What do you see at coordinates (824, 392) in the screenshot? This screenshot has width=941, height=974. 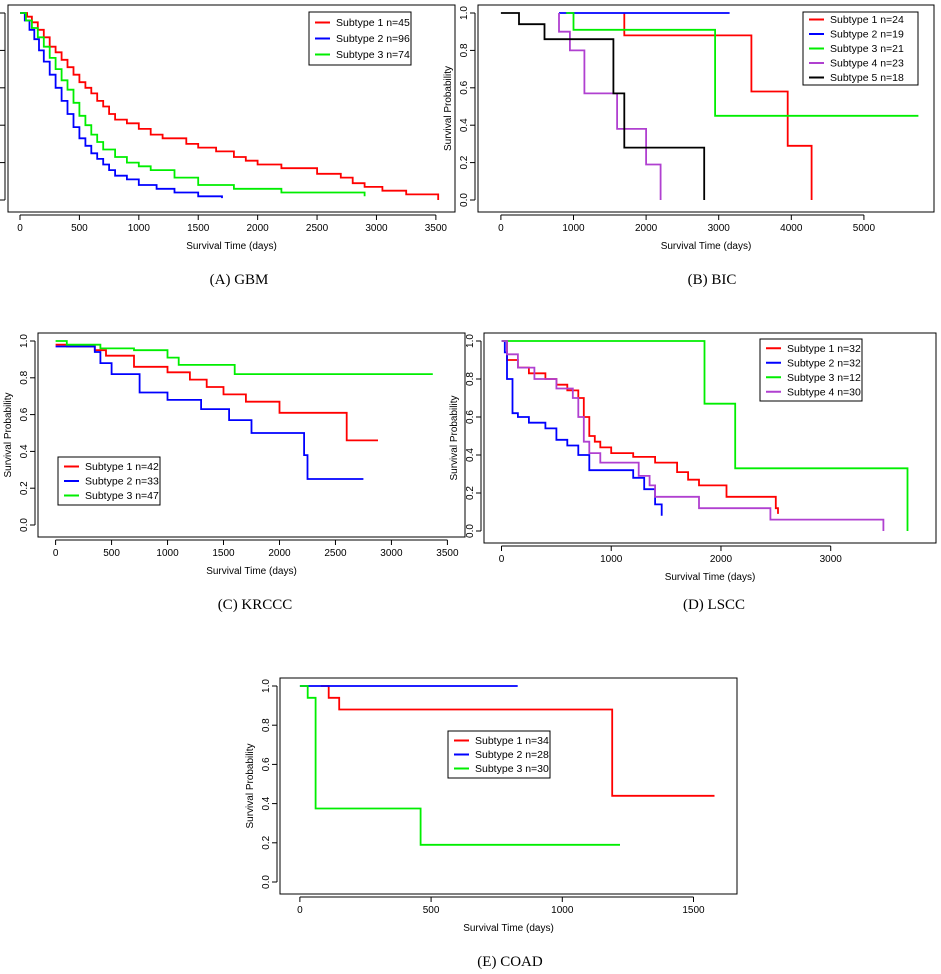 I see `legend-label: Subtype 4 n=30` at bounding box center [824, 392].